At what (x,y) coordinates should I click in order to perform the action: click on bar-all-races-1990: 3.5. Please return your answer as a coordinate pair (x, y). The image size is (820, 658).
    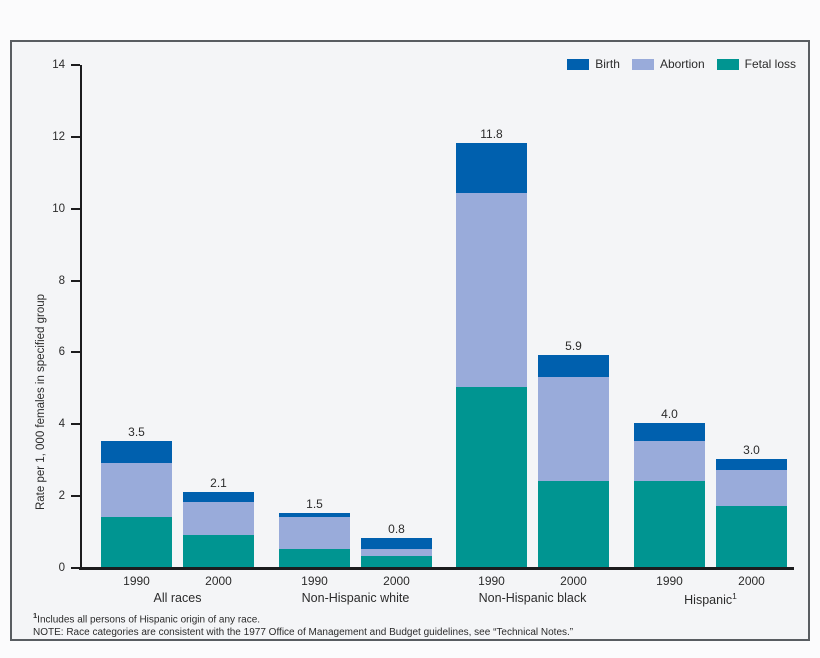
    Looking at the image, I should click on (136, 496).